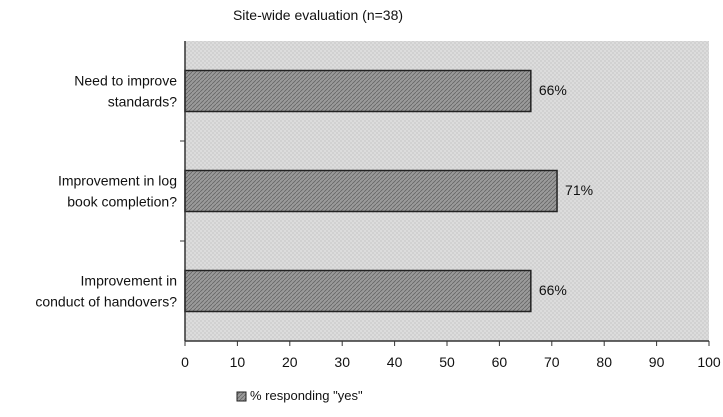 The image size is (723, 417). Describe the element at coordinates (290, 362) in the screenshot. I see `x-tick-label: 20` at that location.